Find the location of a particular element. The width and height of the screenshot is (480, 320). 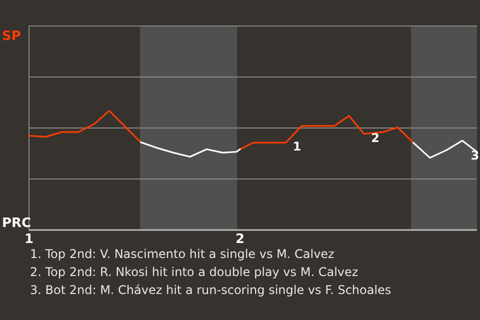

annotation: 1 is located at coordinates (297, 147).